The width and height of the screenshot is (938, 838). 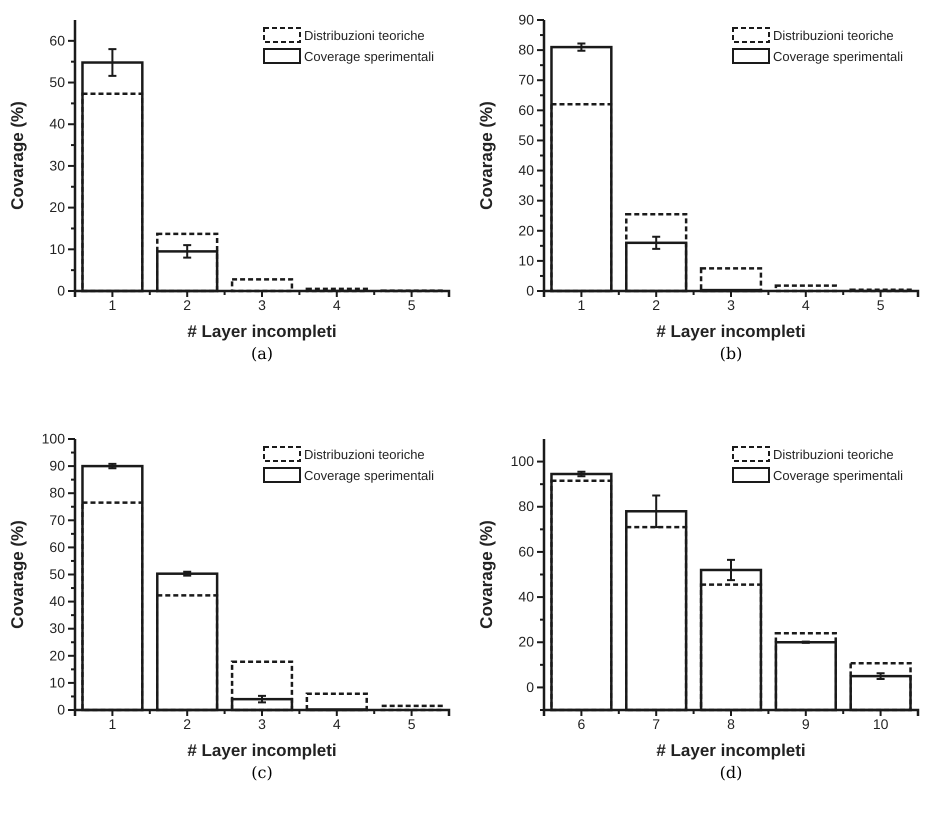 What do you see at coordinates (262, 353) in the screenshot?
I see `text: (a)` at bounding box center [262, 353].